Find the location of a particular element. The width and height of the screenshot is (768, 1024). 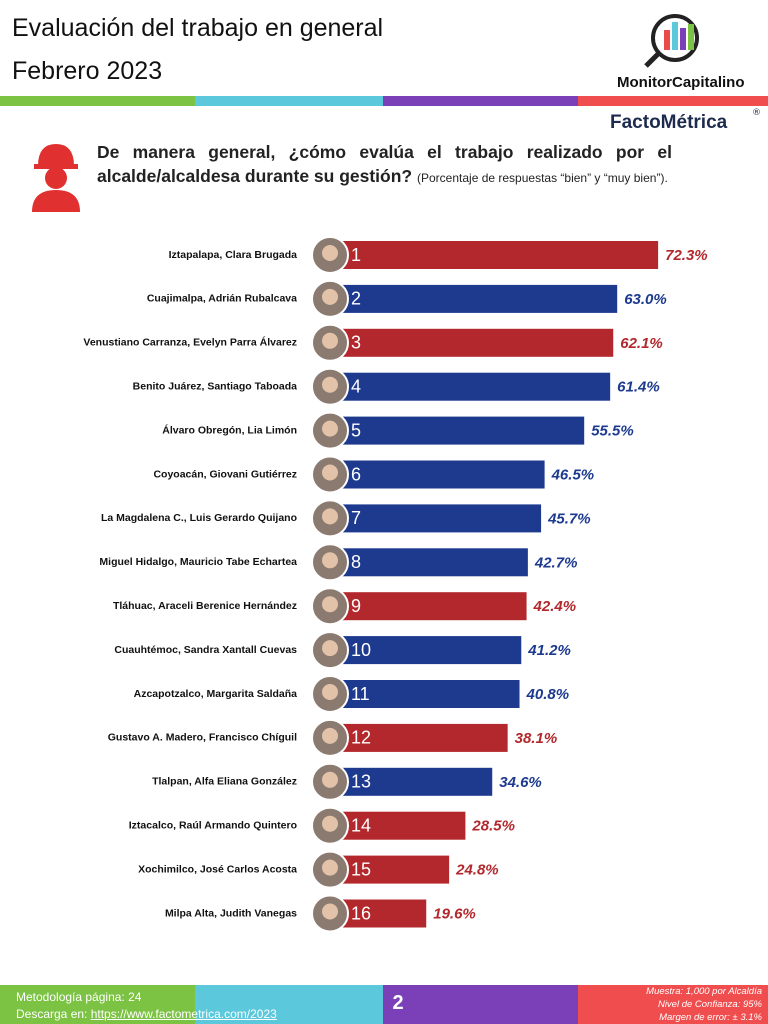

category-label: Benito Juárez, Santiago Taboada is located at coordinates (215, 386).